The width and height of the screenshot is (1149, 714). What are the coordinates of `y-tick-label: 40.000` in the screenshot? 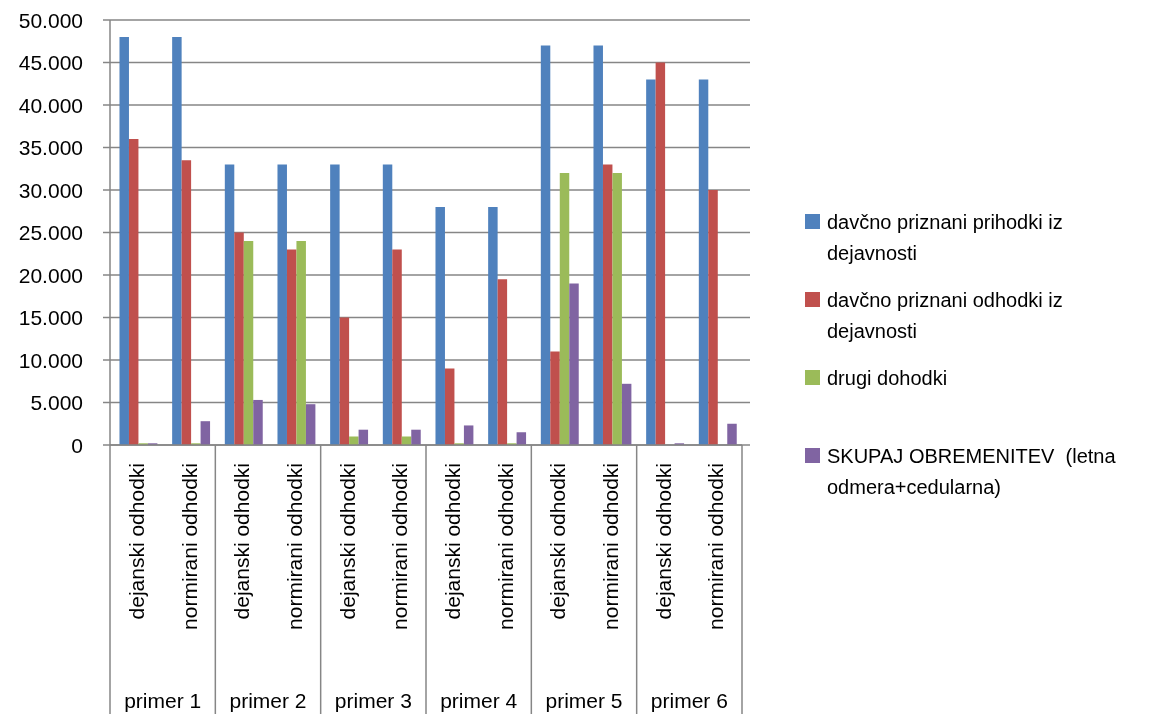 It's located at (50, 105).